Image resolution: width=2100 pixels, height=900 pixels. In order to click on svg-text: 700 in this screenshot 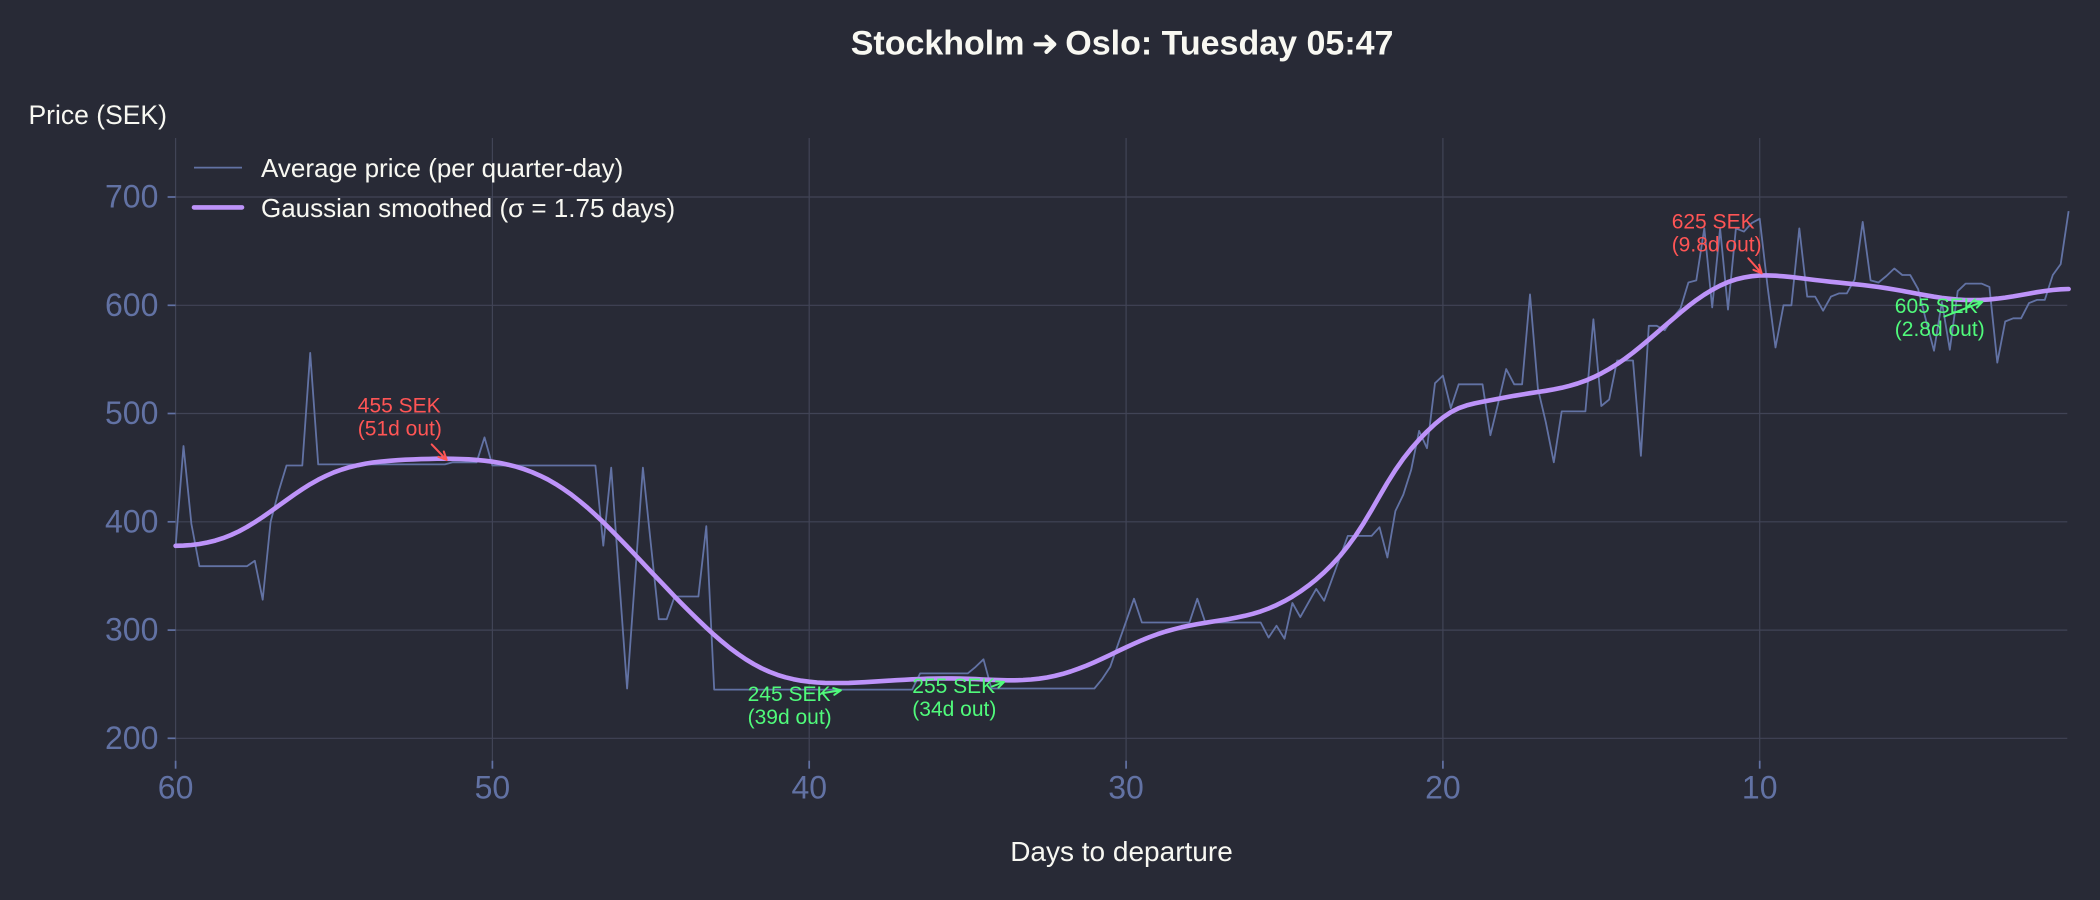, I will do `click(131, 197)`.